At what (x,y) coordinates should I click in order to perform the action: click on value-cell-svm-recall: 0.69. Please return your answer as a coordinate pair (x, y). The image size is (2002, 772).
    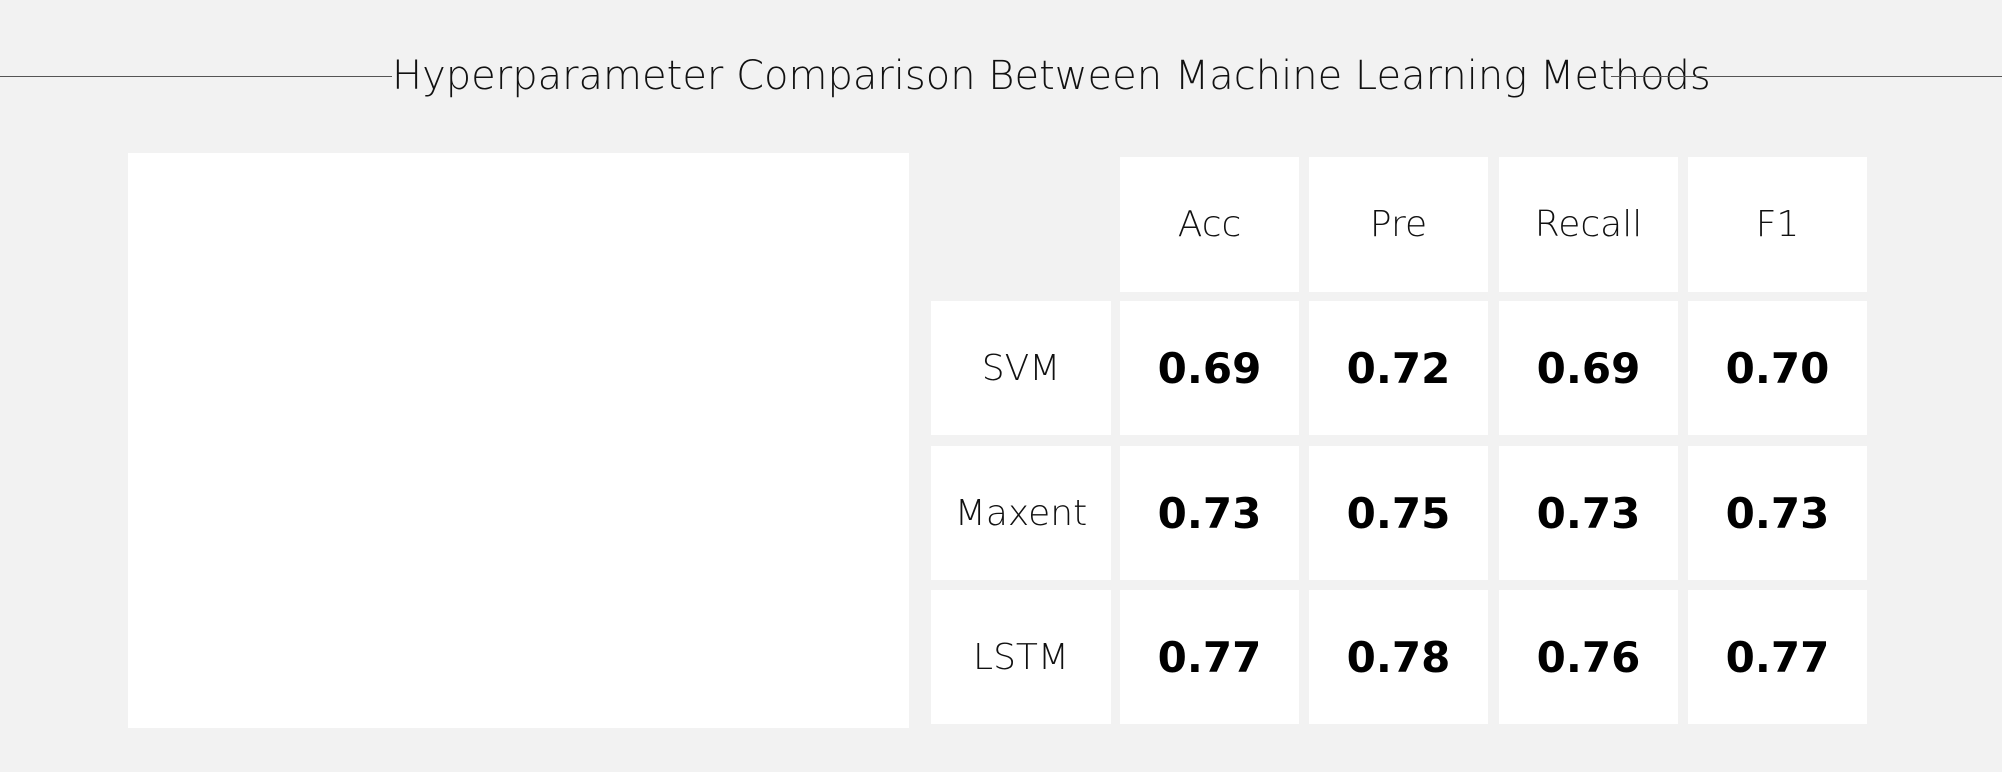
    Looking at the image, I should click on (1588, 368).